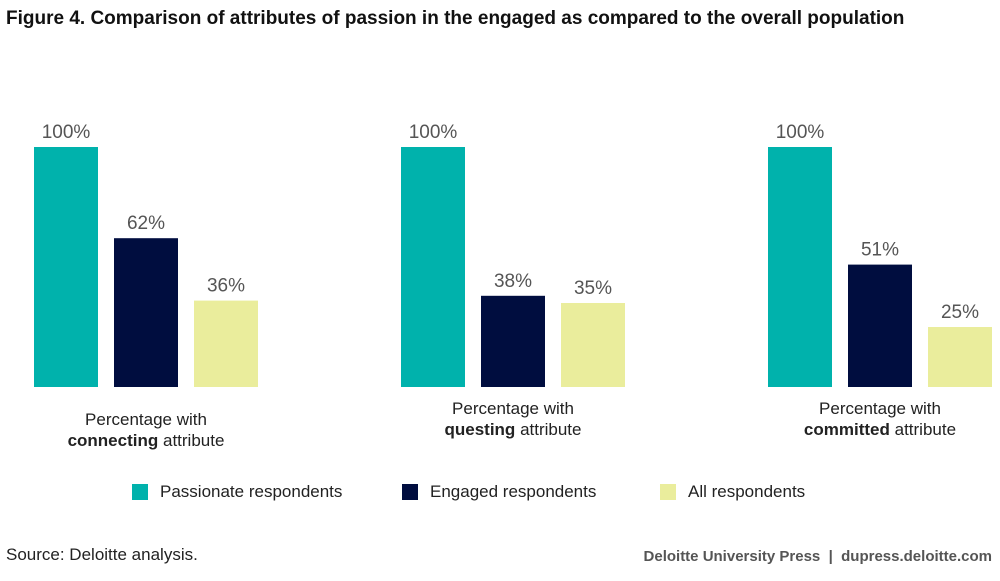 This screenshot has width=1000, height=581. I want to click on bar-engaged-committed, so click(880, 325).